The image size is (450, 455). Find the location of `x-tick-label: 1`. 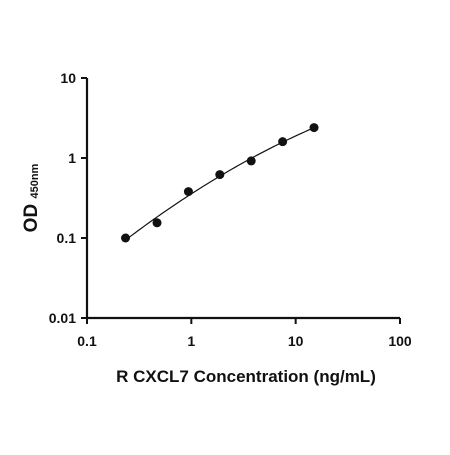

x-tick-label: 1 is located at coordinates (191, 341).